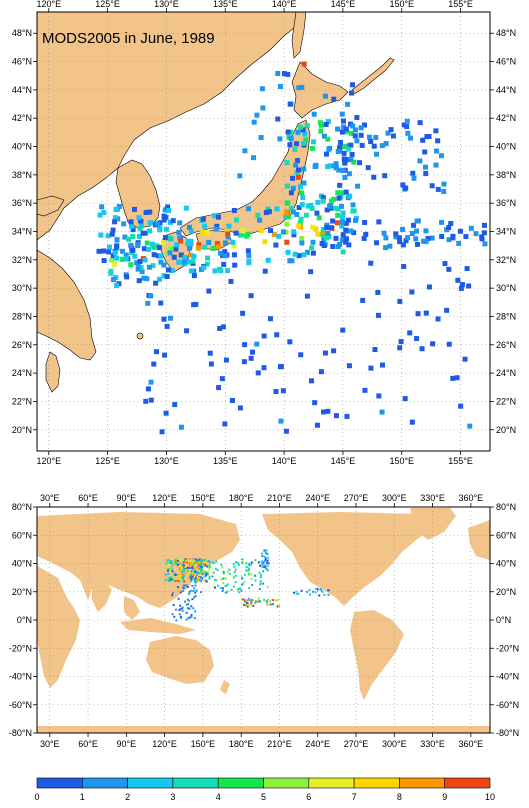 Image resolution: width=529 pixels, height=808 pixels. Describe the element at coordinates (317, 498) in the screenshot. I see `lon-tick-label: 240°E` at that location.